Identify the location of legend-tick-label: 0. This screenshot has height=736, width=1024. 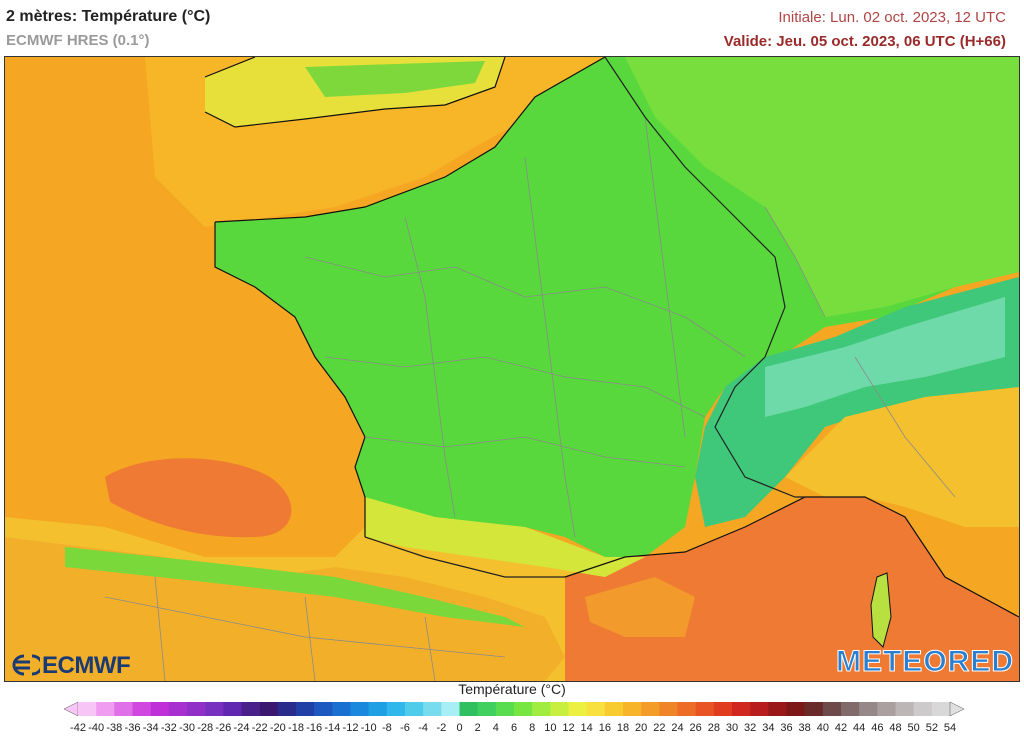
(459, 728).